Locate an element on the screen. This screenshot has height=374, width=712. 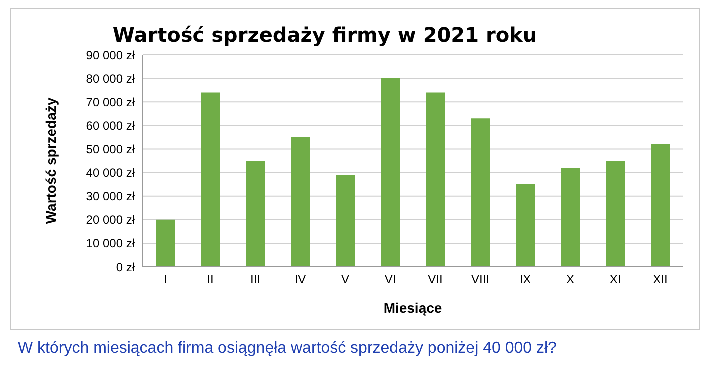
y-tick-label: 40 000 zł is located at coordinates (111, 173).